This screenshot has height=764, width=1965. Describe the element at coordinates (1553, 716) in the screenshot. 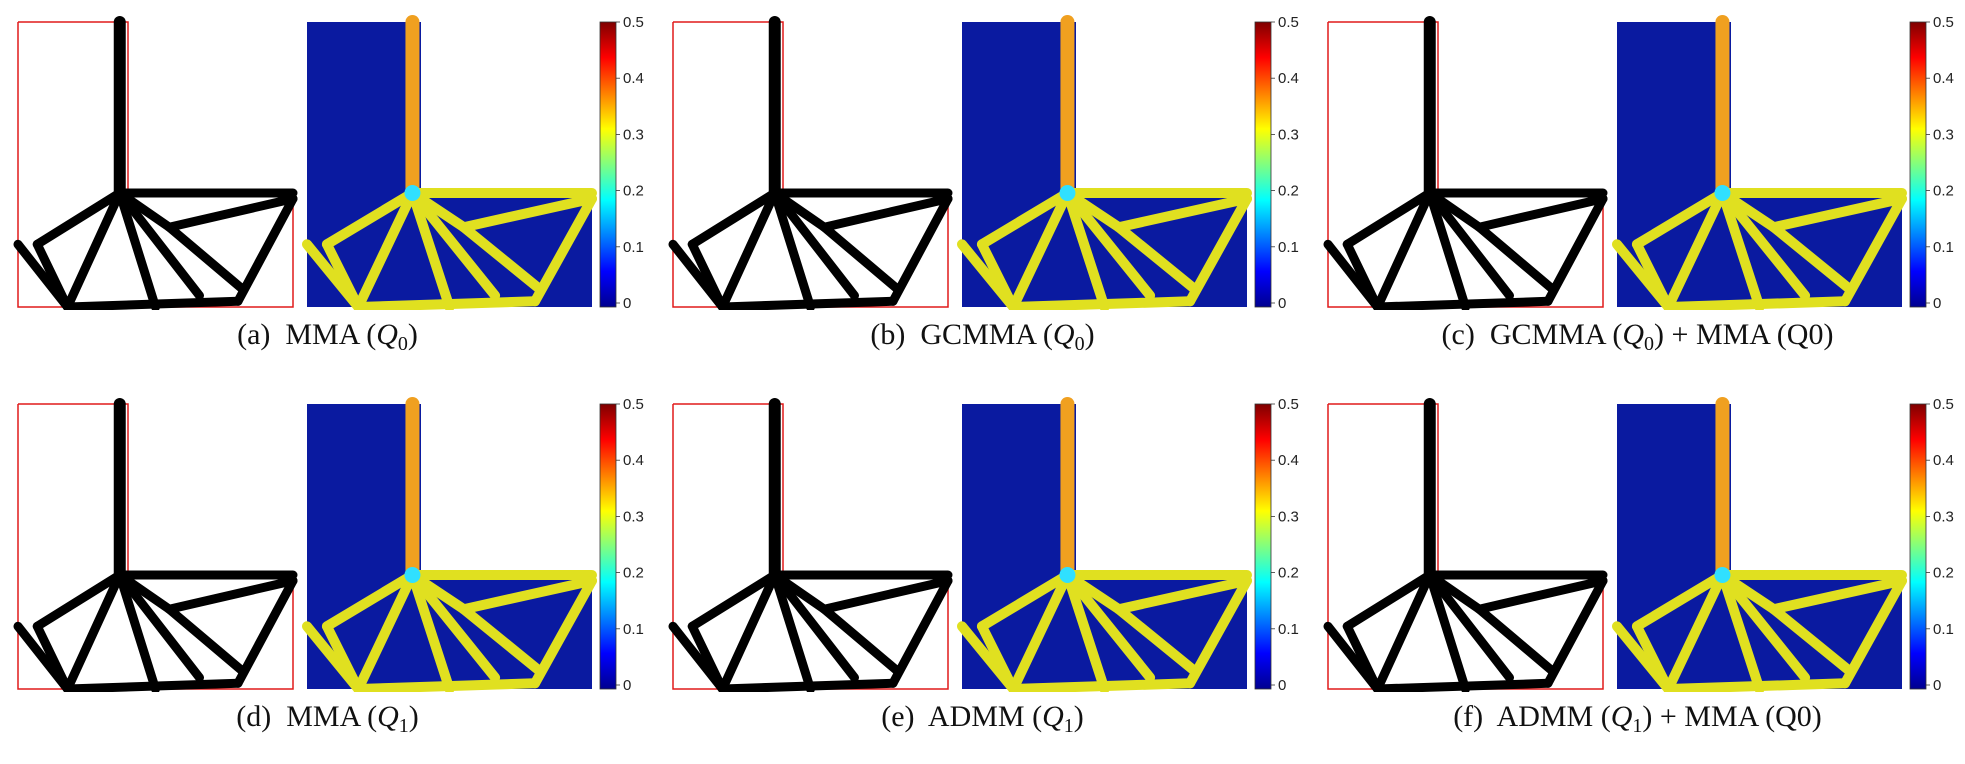

I see `caption-method: ADMM (` at that location.